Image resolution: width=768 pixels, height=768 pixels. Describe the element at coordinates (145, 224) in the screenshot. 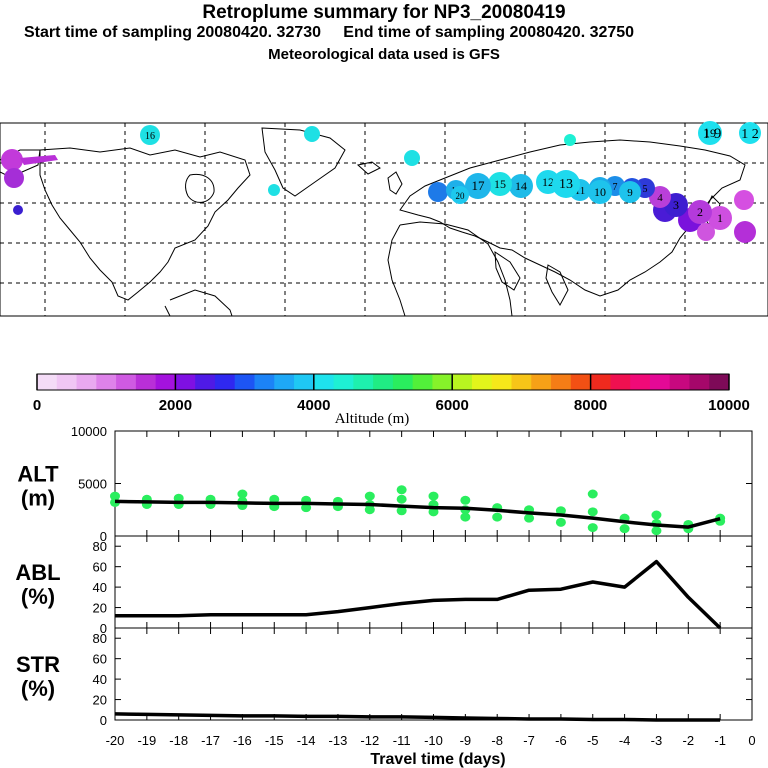

I see `north-america-outline` at that location.